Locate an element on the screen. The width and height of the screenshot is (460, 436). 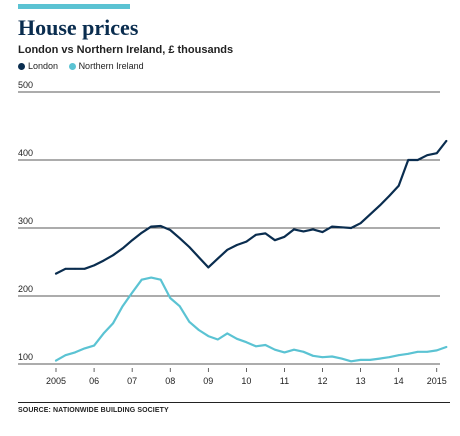
legend-item-london: London is located at coordinates (38, 66).